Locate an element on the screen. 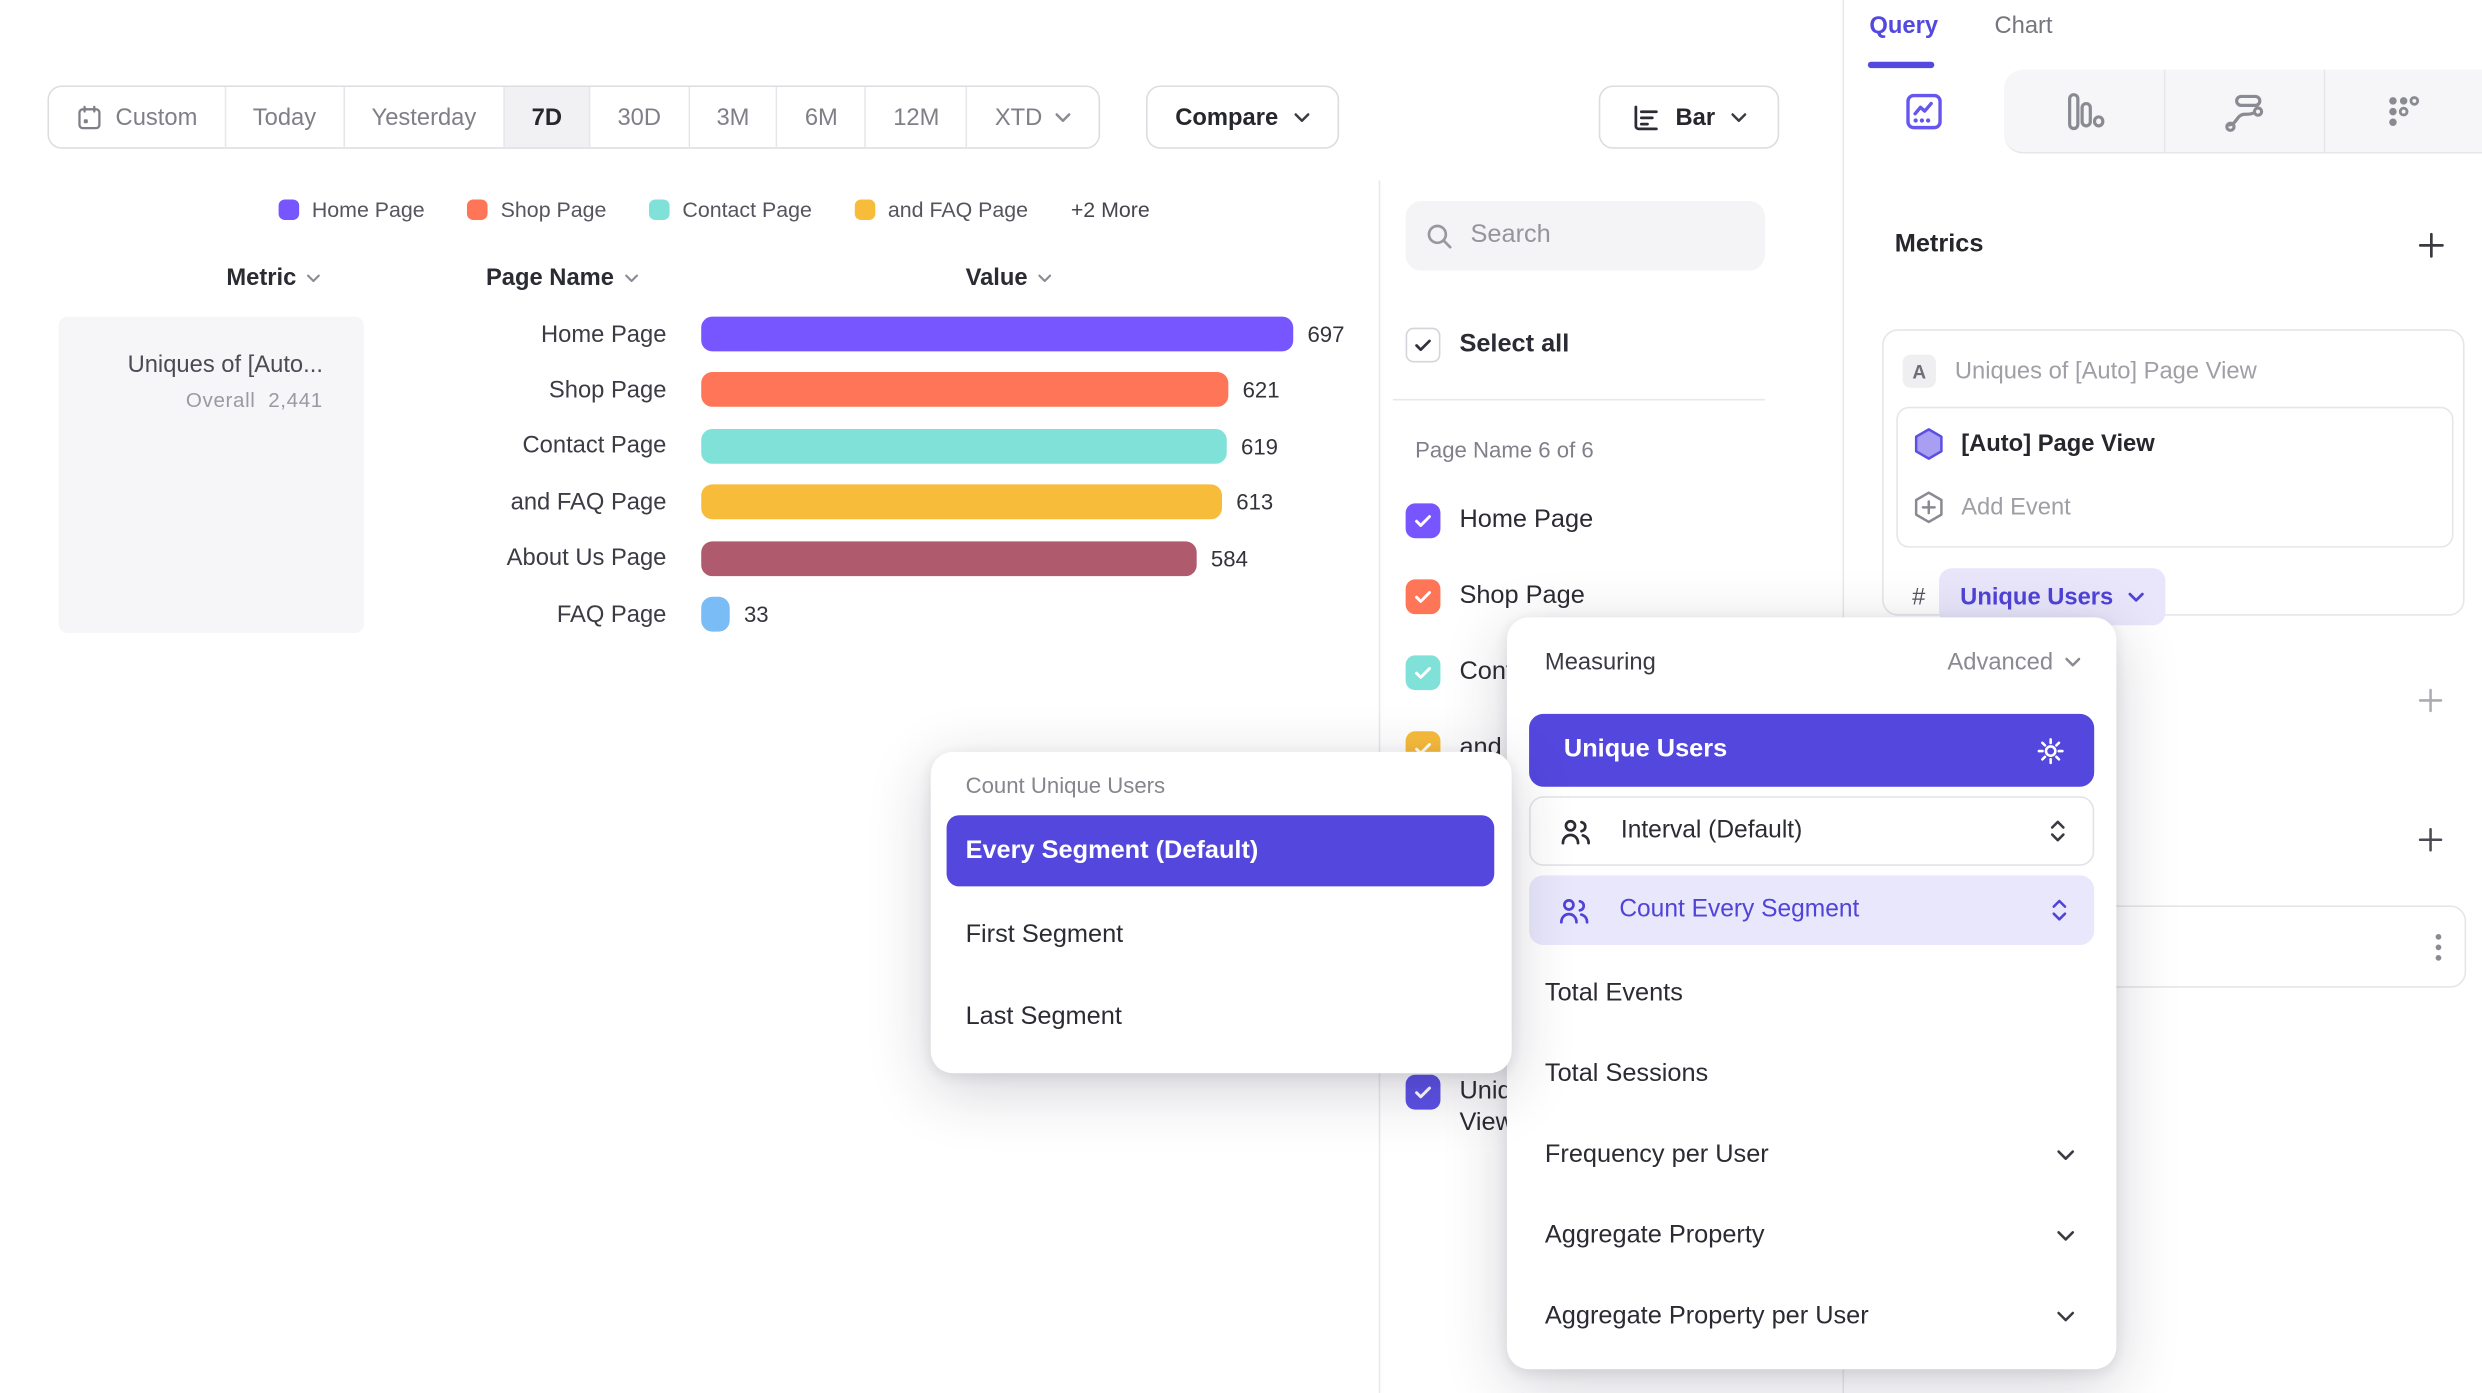 The height and width of the screenshot is (1393, 2482). interval-selector: Interval (Default) is located at coordinates (1812, 831).